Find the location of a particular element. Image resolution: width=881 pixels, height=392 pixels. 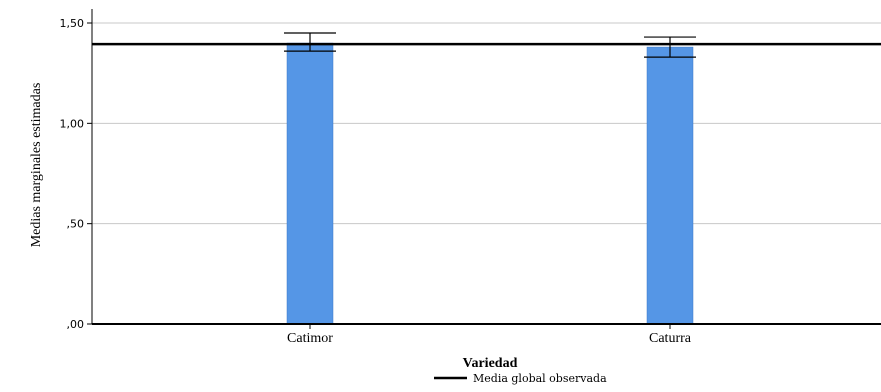

legend-label: Media global observada is located at coordinates (540, 378).